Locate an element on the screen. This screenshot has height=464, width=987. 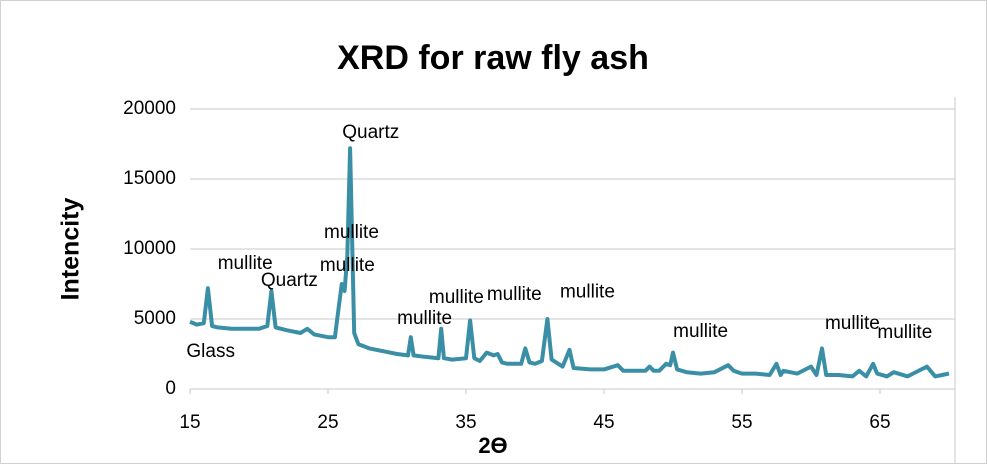
y-tick-label: 0 is located at coordinates (170, 388).